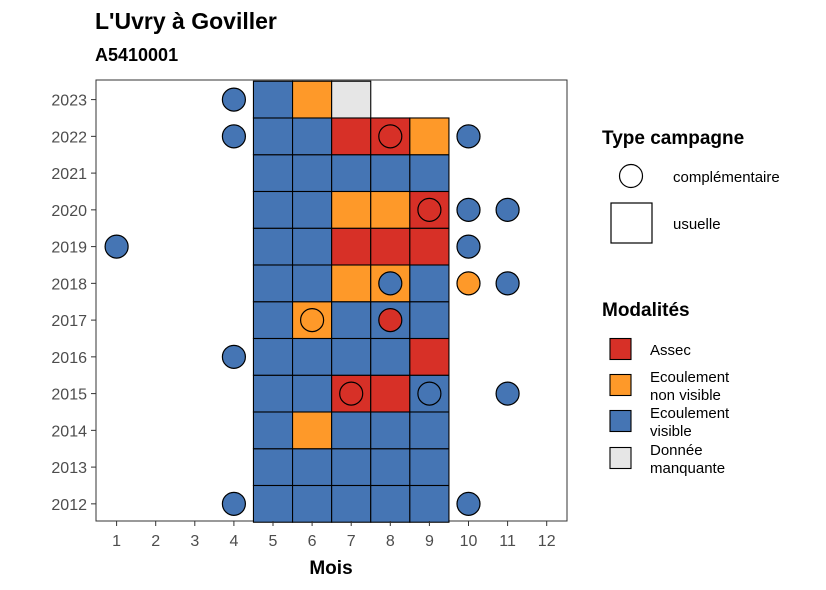 The image size is (826, 590). What do you see at coordinates (726, 177) in the screenshot?
I see `legend-item-complementaire: complémentaire` at bounding box center [726, 177].